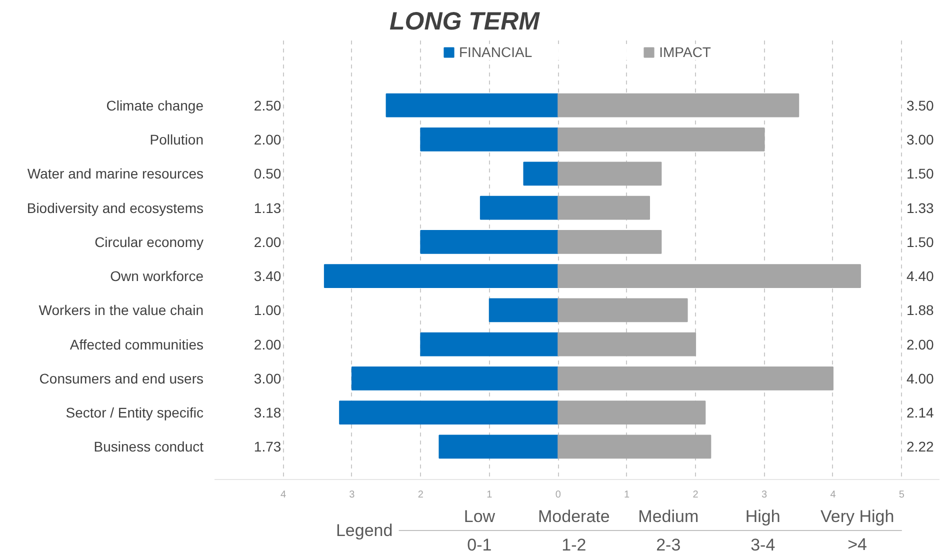 This screenshot has width=944, height=554. Describe the element at coordinates (268, 310) in the screenshot. I see `data-label: 1.00` at that location.